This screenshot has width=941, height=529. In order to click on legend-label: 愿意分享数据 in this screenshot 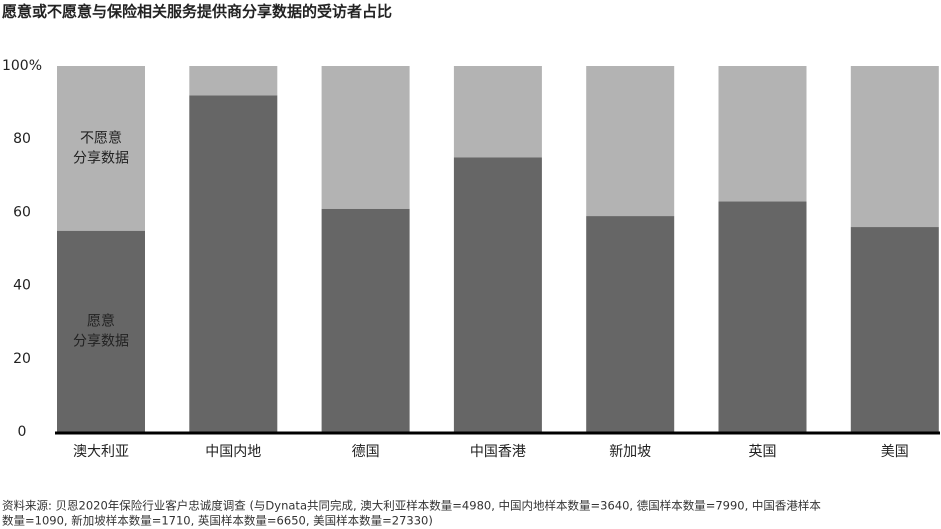, I will do `click(101, 330)`.